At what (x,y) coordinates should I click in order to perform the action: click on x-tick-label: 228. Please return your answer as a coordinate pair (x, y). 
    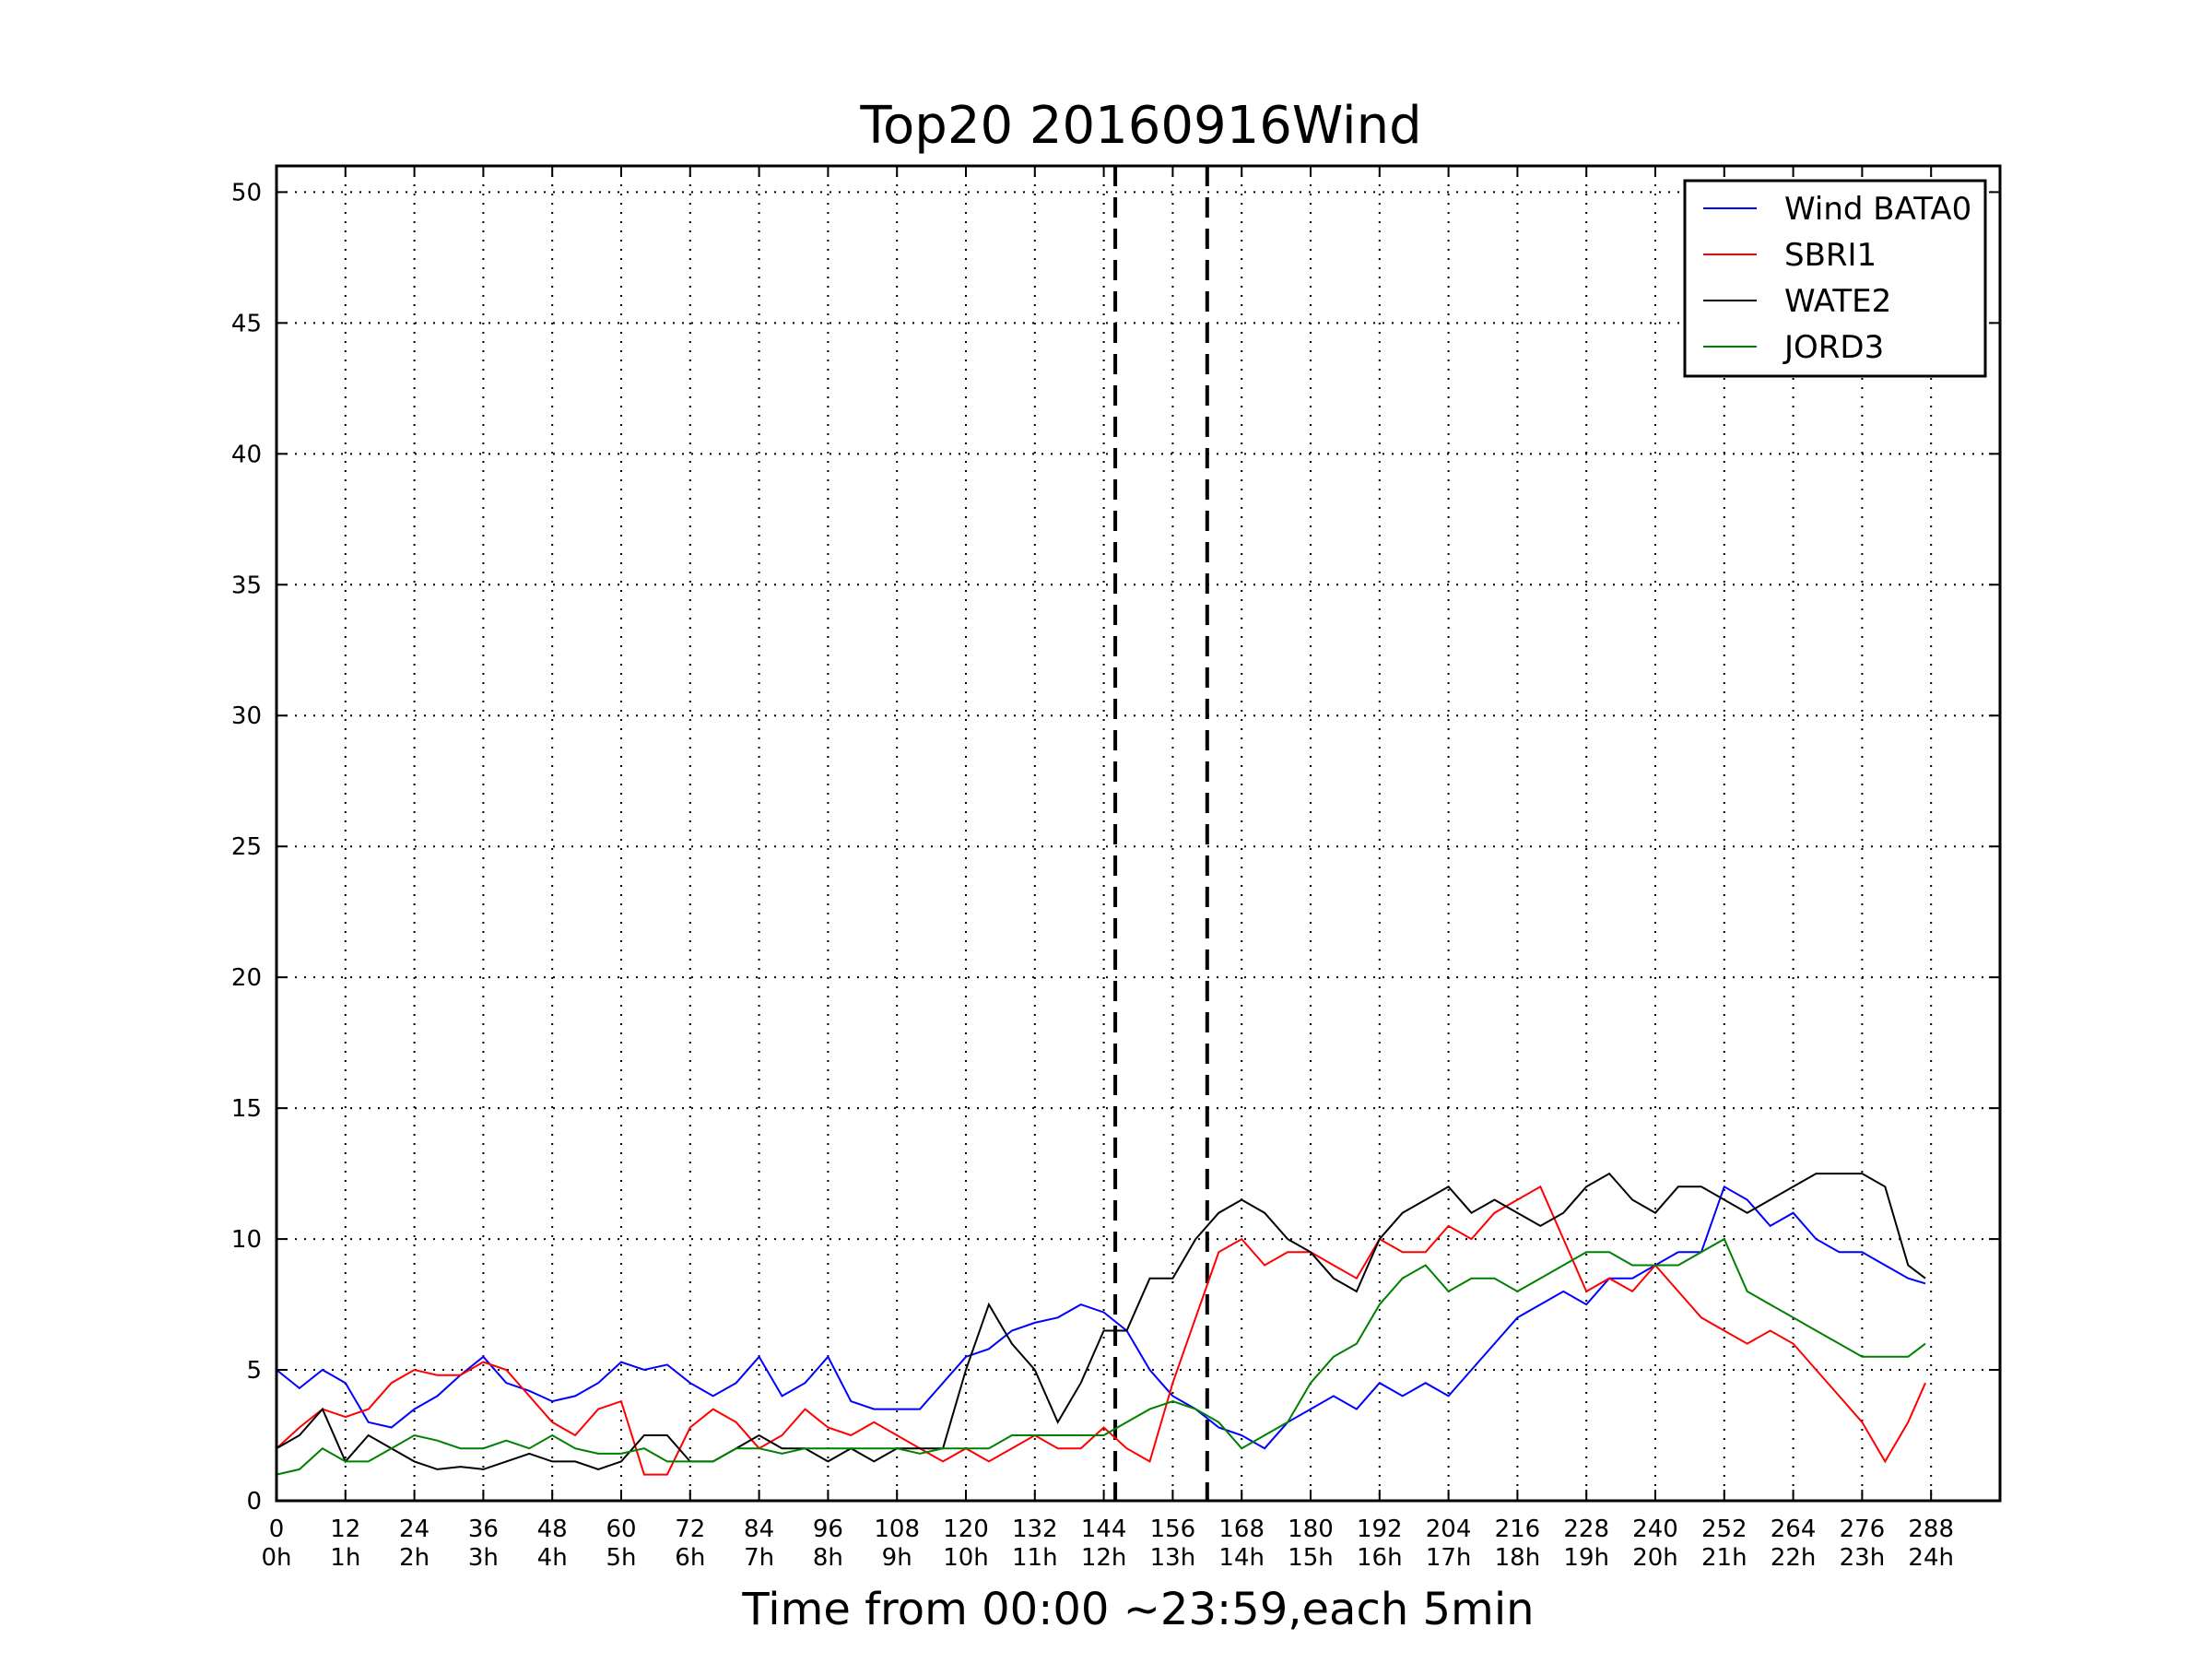
    Looking at the image, I should click on (1586, 1529).